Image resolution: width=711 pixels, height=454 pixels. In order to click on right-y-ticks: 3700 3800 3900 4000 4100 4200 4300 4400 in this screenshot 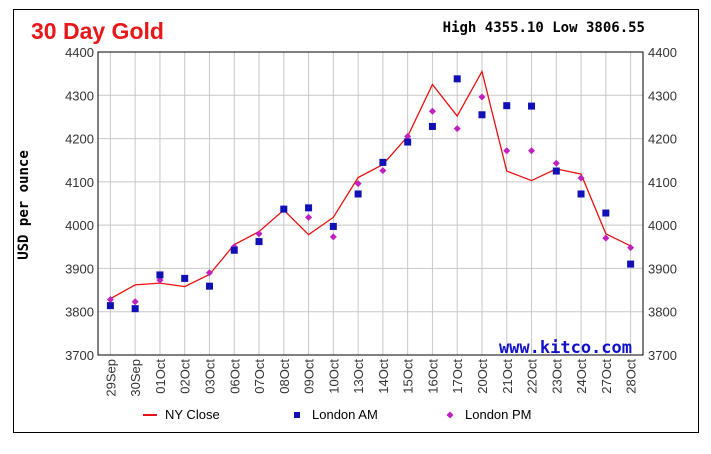, I will do `click(662, 204)`.